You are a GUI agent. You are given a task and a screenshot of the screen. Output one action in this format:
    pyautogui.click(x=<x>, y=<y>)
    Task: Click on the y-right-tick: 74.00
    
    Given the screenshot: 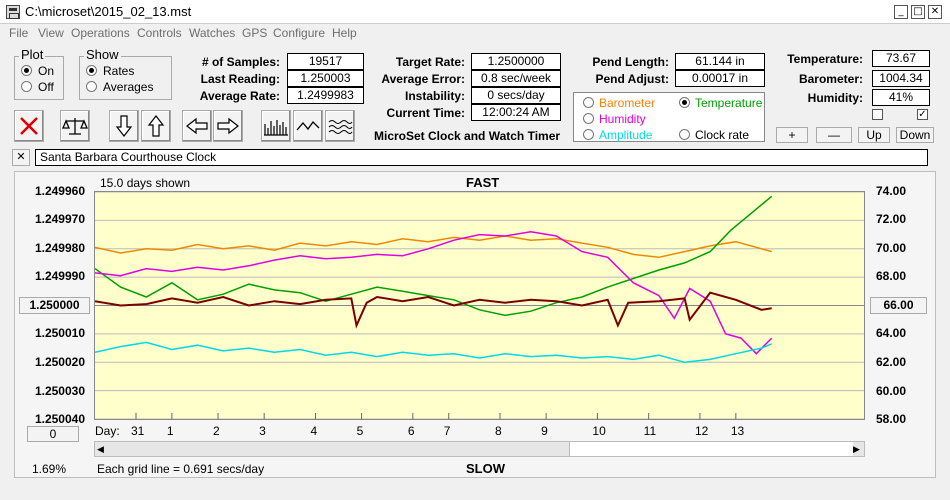 What is the action you would take?
    pyautogui.click(x=891, y=191)
    